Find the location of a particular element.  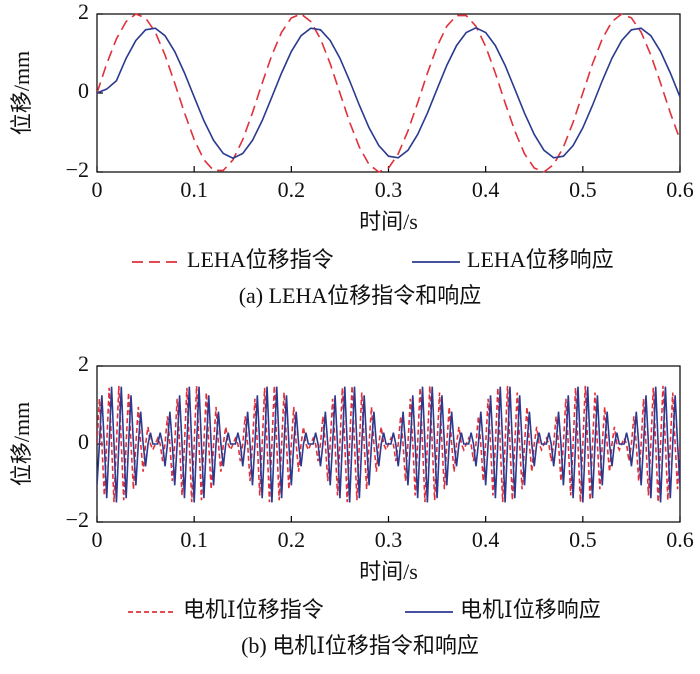

legend-label: 电机Ⅰ位移指令 is located at coordinates (253, 609).